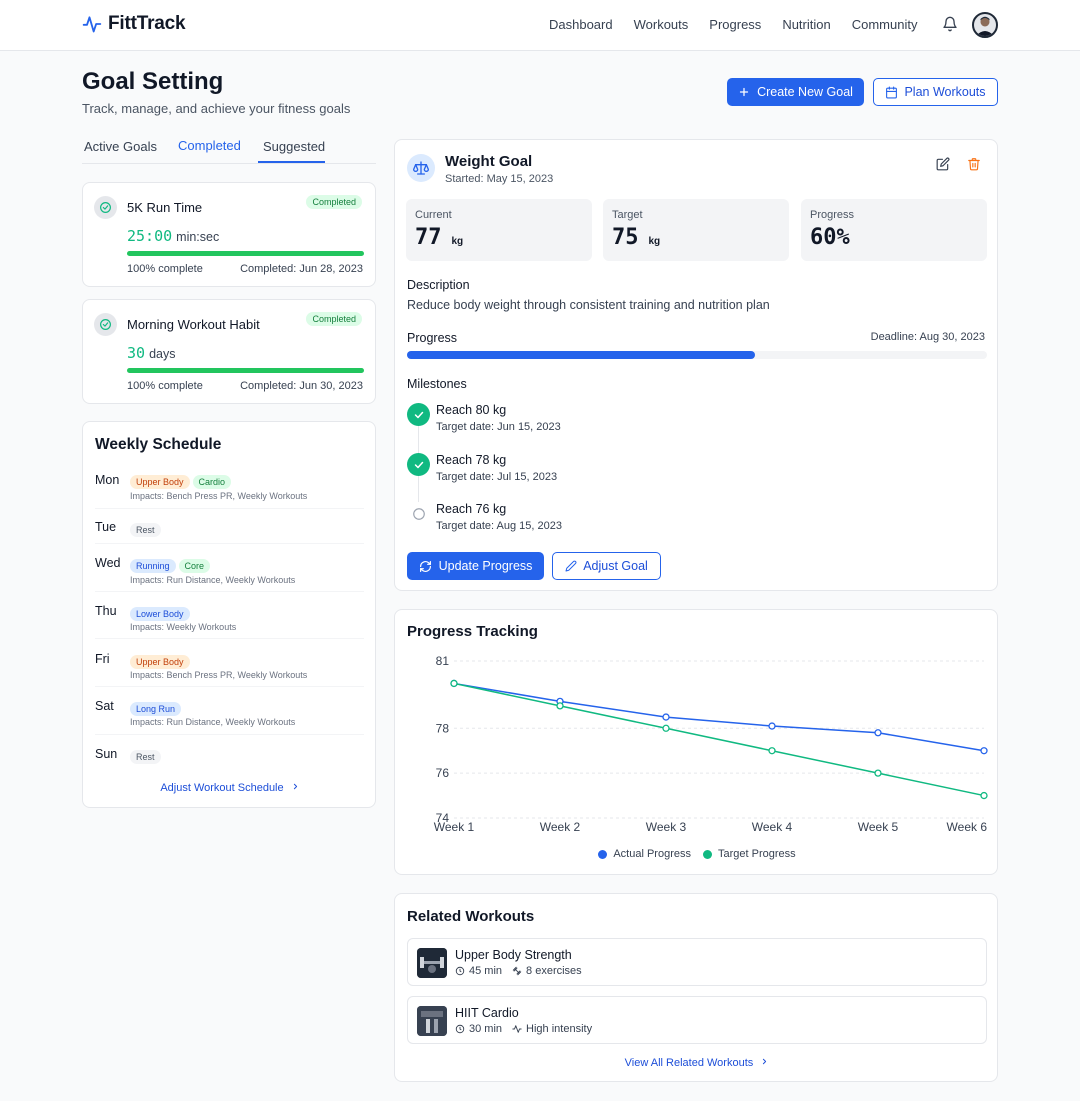 This screenshot has width=1080, height=1101. What do you see at coordinates (489, 161) in the screenshot?
I see `goal-title: Weight Goal` at bounding box center [489, 161].